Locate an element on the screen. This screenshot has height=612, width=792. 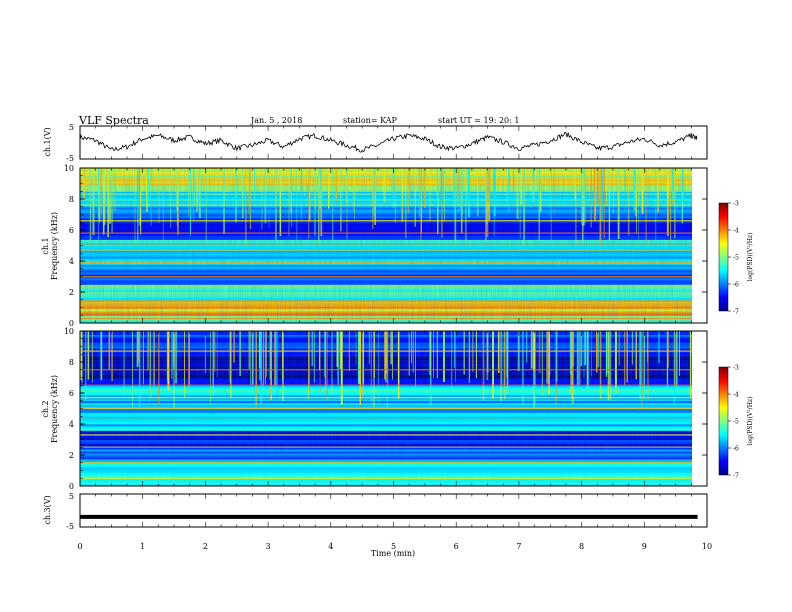
ch1-colorbar-ticks: -3 -4 -5 -6 -7 is located at coordinates (733, 258).